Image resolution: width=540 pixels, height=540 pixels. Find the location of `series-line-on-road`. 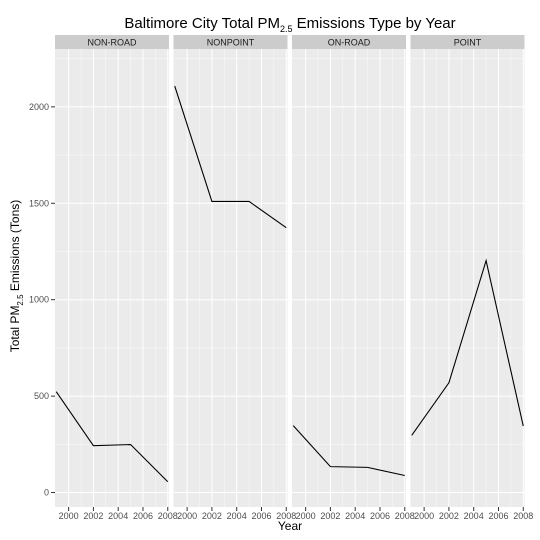

series-line-on-road is located at coordinates (348, 451).